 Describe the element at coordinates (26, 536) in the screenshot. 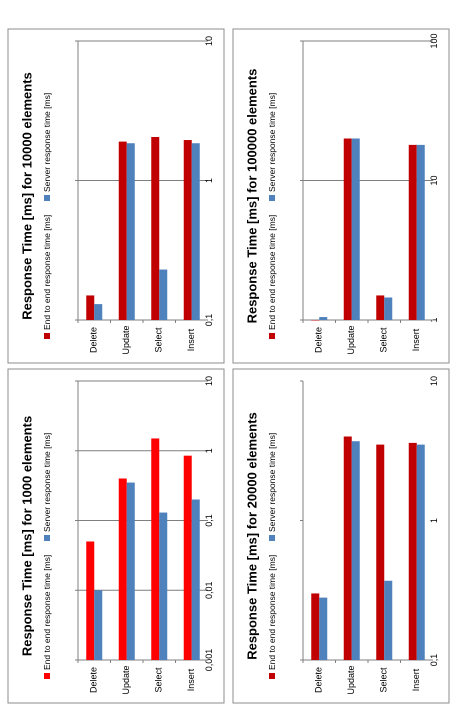

I see `chart-title: Response Time [ms] for 1000 elements` at that location.